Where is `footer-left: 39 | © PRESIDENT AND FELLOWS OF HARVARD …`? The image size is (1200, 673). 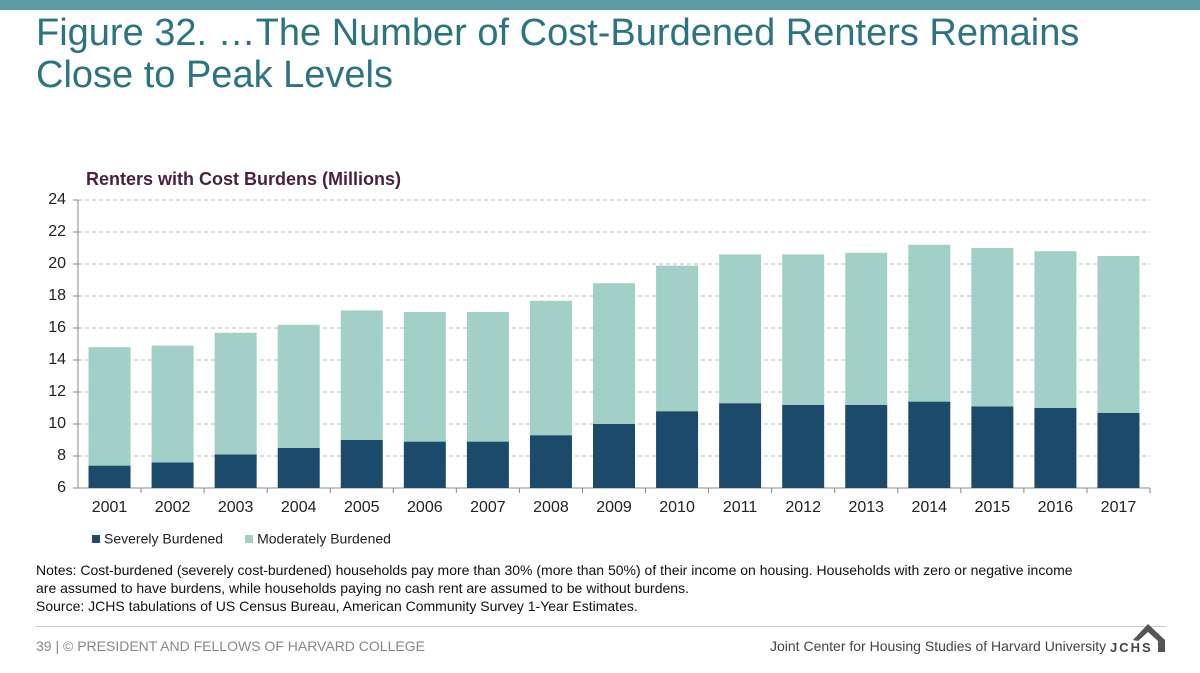
footer-left: 39 | © PRESIDENT AND FELLOWS OF HARVARD … is located at coordinates (230, 646).